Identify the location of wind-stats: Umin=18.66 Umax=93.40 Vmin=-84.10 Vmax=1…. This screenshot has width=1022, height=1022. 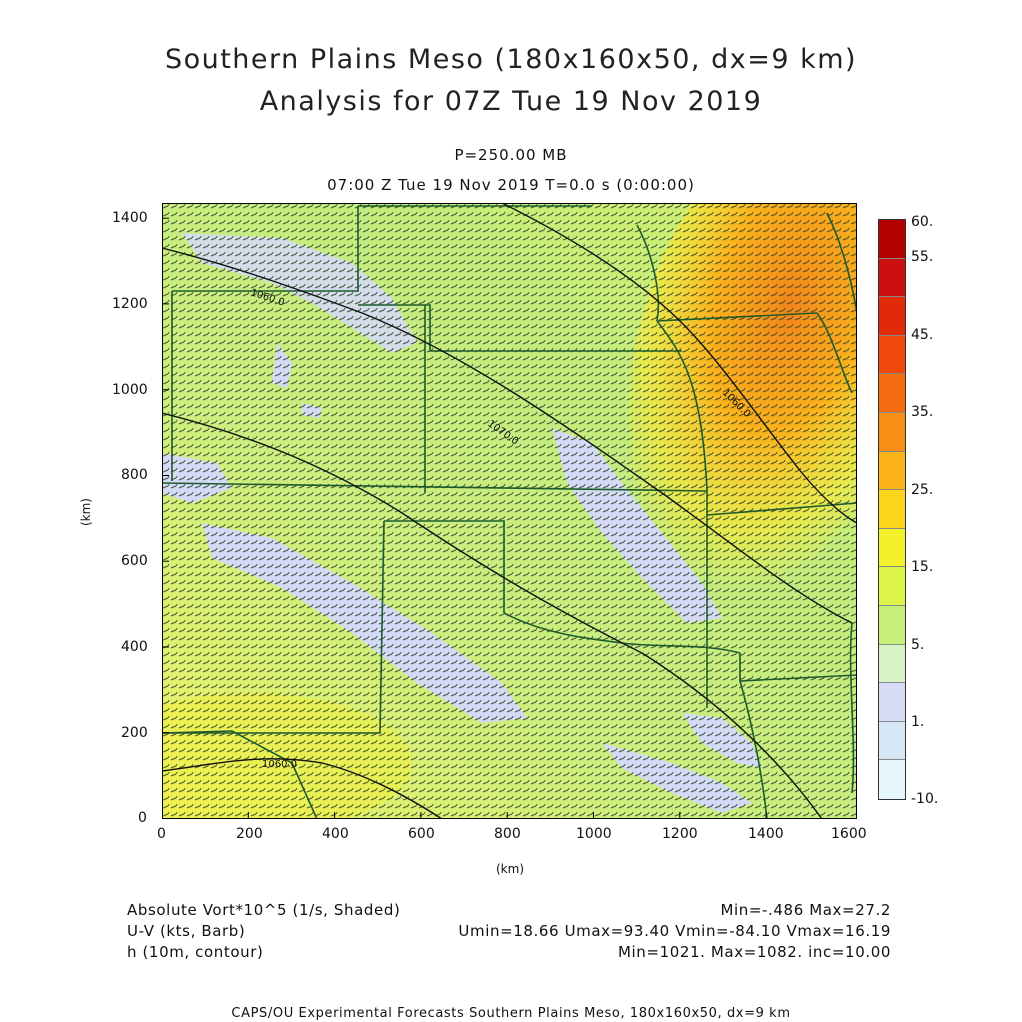
(674, 931).